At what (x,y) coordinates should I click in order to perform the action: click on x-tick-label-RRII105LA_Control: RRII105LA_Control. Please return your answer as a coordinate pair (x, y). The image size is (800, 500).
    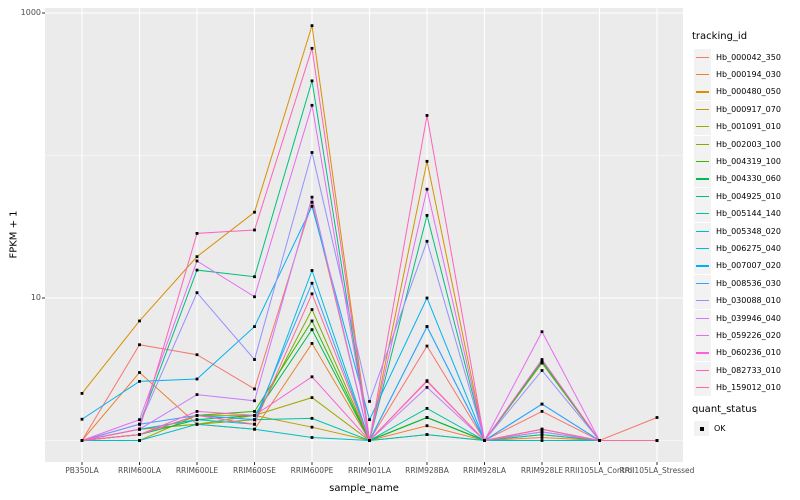
    Looking at the image, I should click on (599, 470).